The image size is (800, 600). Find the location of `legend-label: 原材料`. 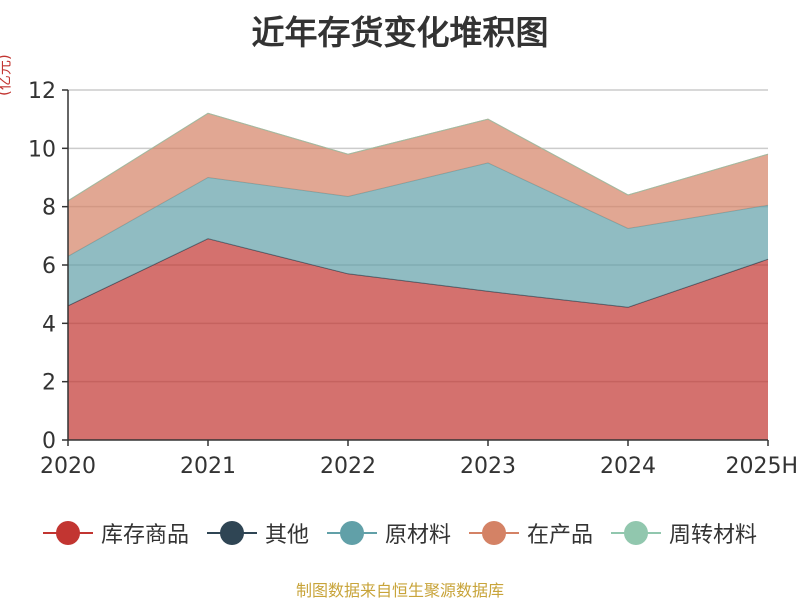

legend-label: 原材料 is located at coordinates (417, 535).